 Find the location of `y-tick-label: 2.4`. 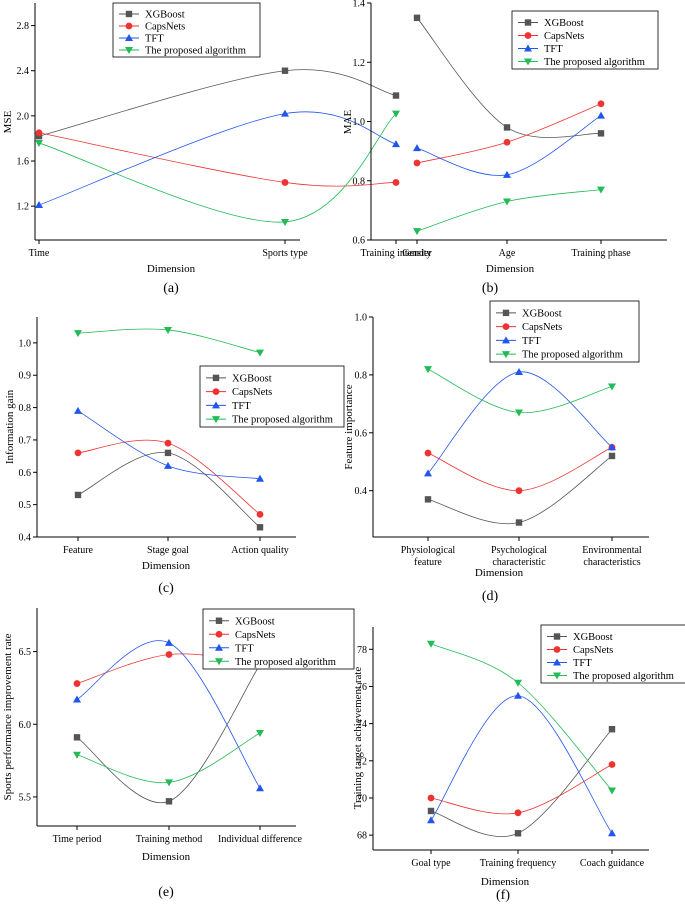

y-tick-label: 2.4 is located at coordinates (23, 71).